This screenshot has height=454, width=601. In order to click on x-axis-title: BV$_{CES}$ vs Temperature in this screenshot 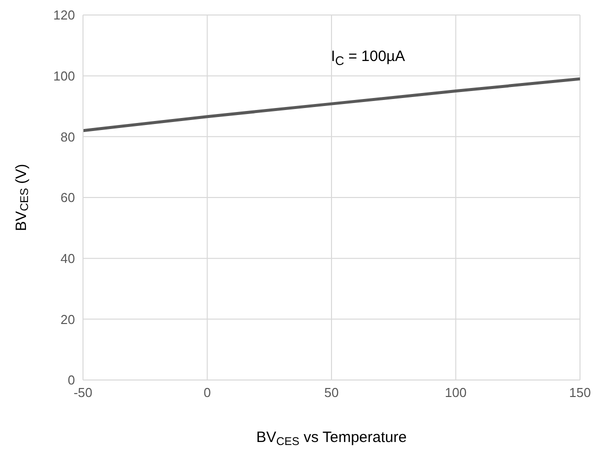, I will do `click(331, 438)`.